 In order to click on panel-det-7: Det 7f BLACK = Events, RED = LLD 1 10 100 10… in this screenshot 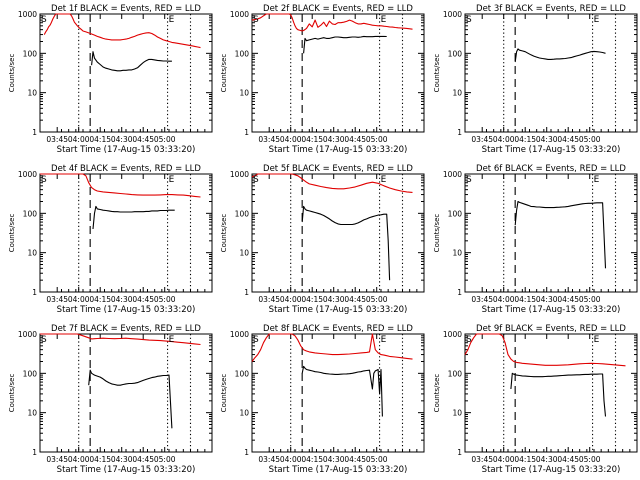, I will do `click(110, 399)`.